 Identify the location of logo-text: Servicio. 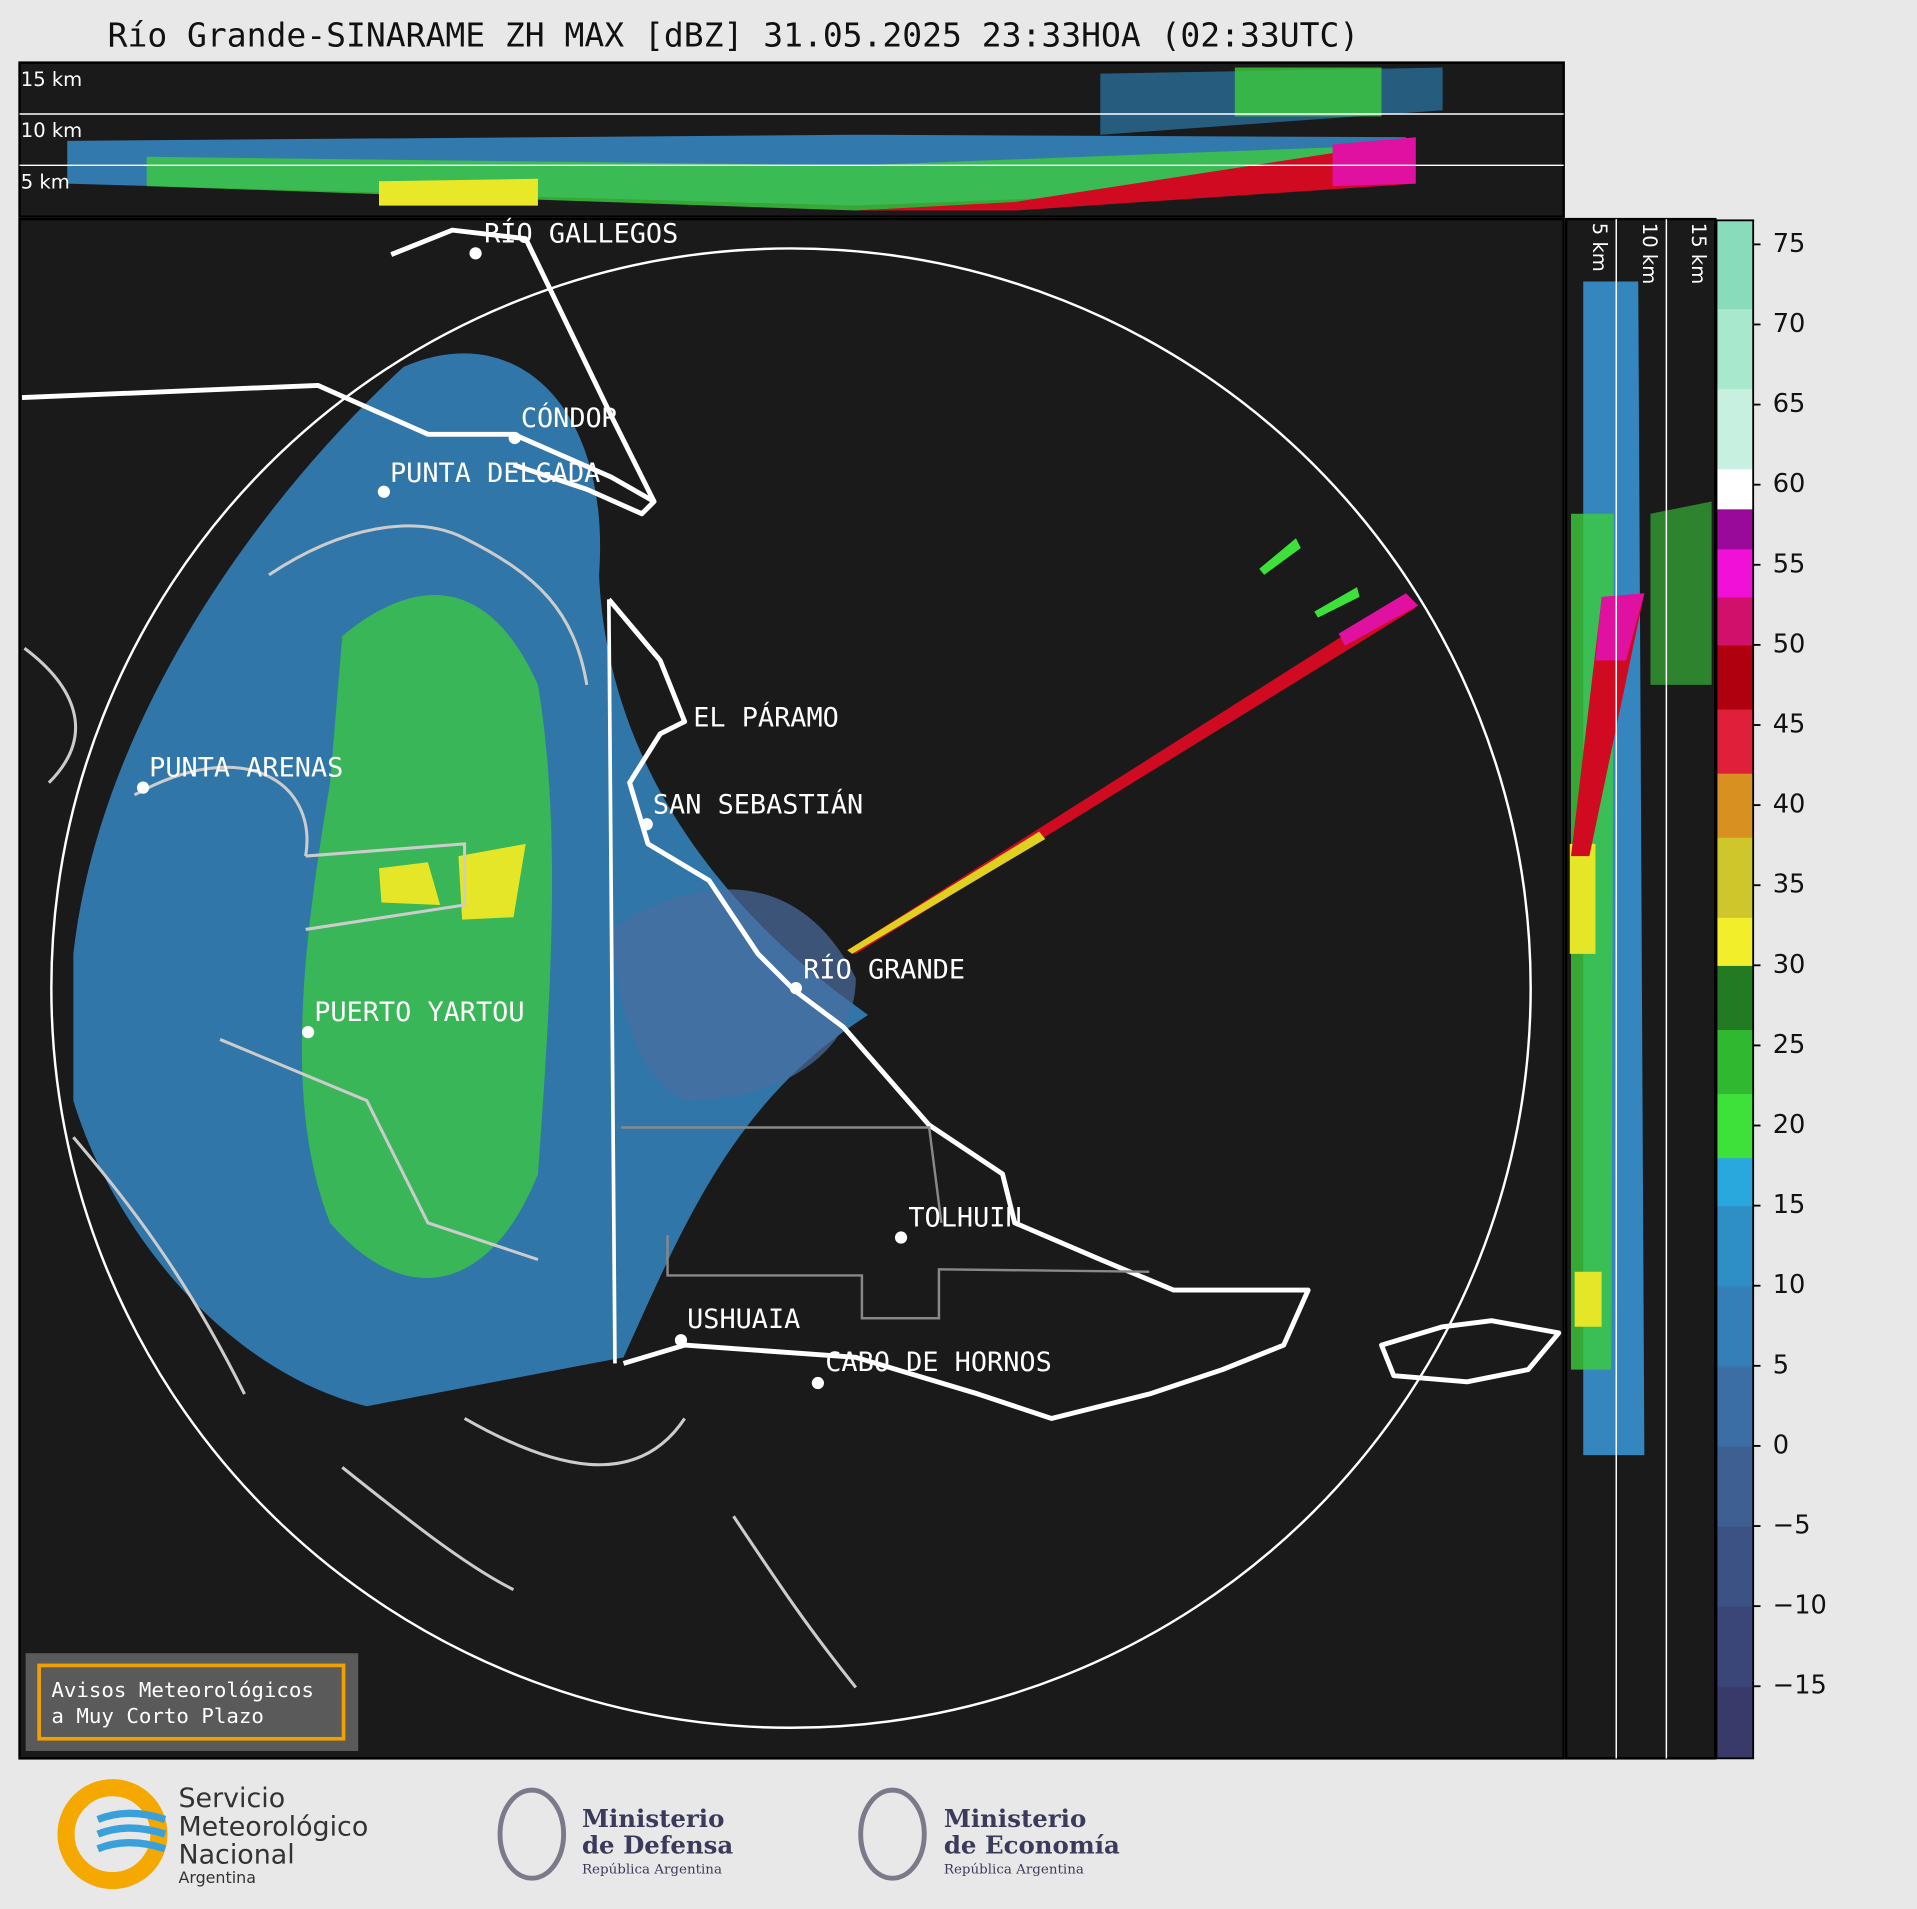
(231, 1798).